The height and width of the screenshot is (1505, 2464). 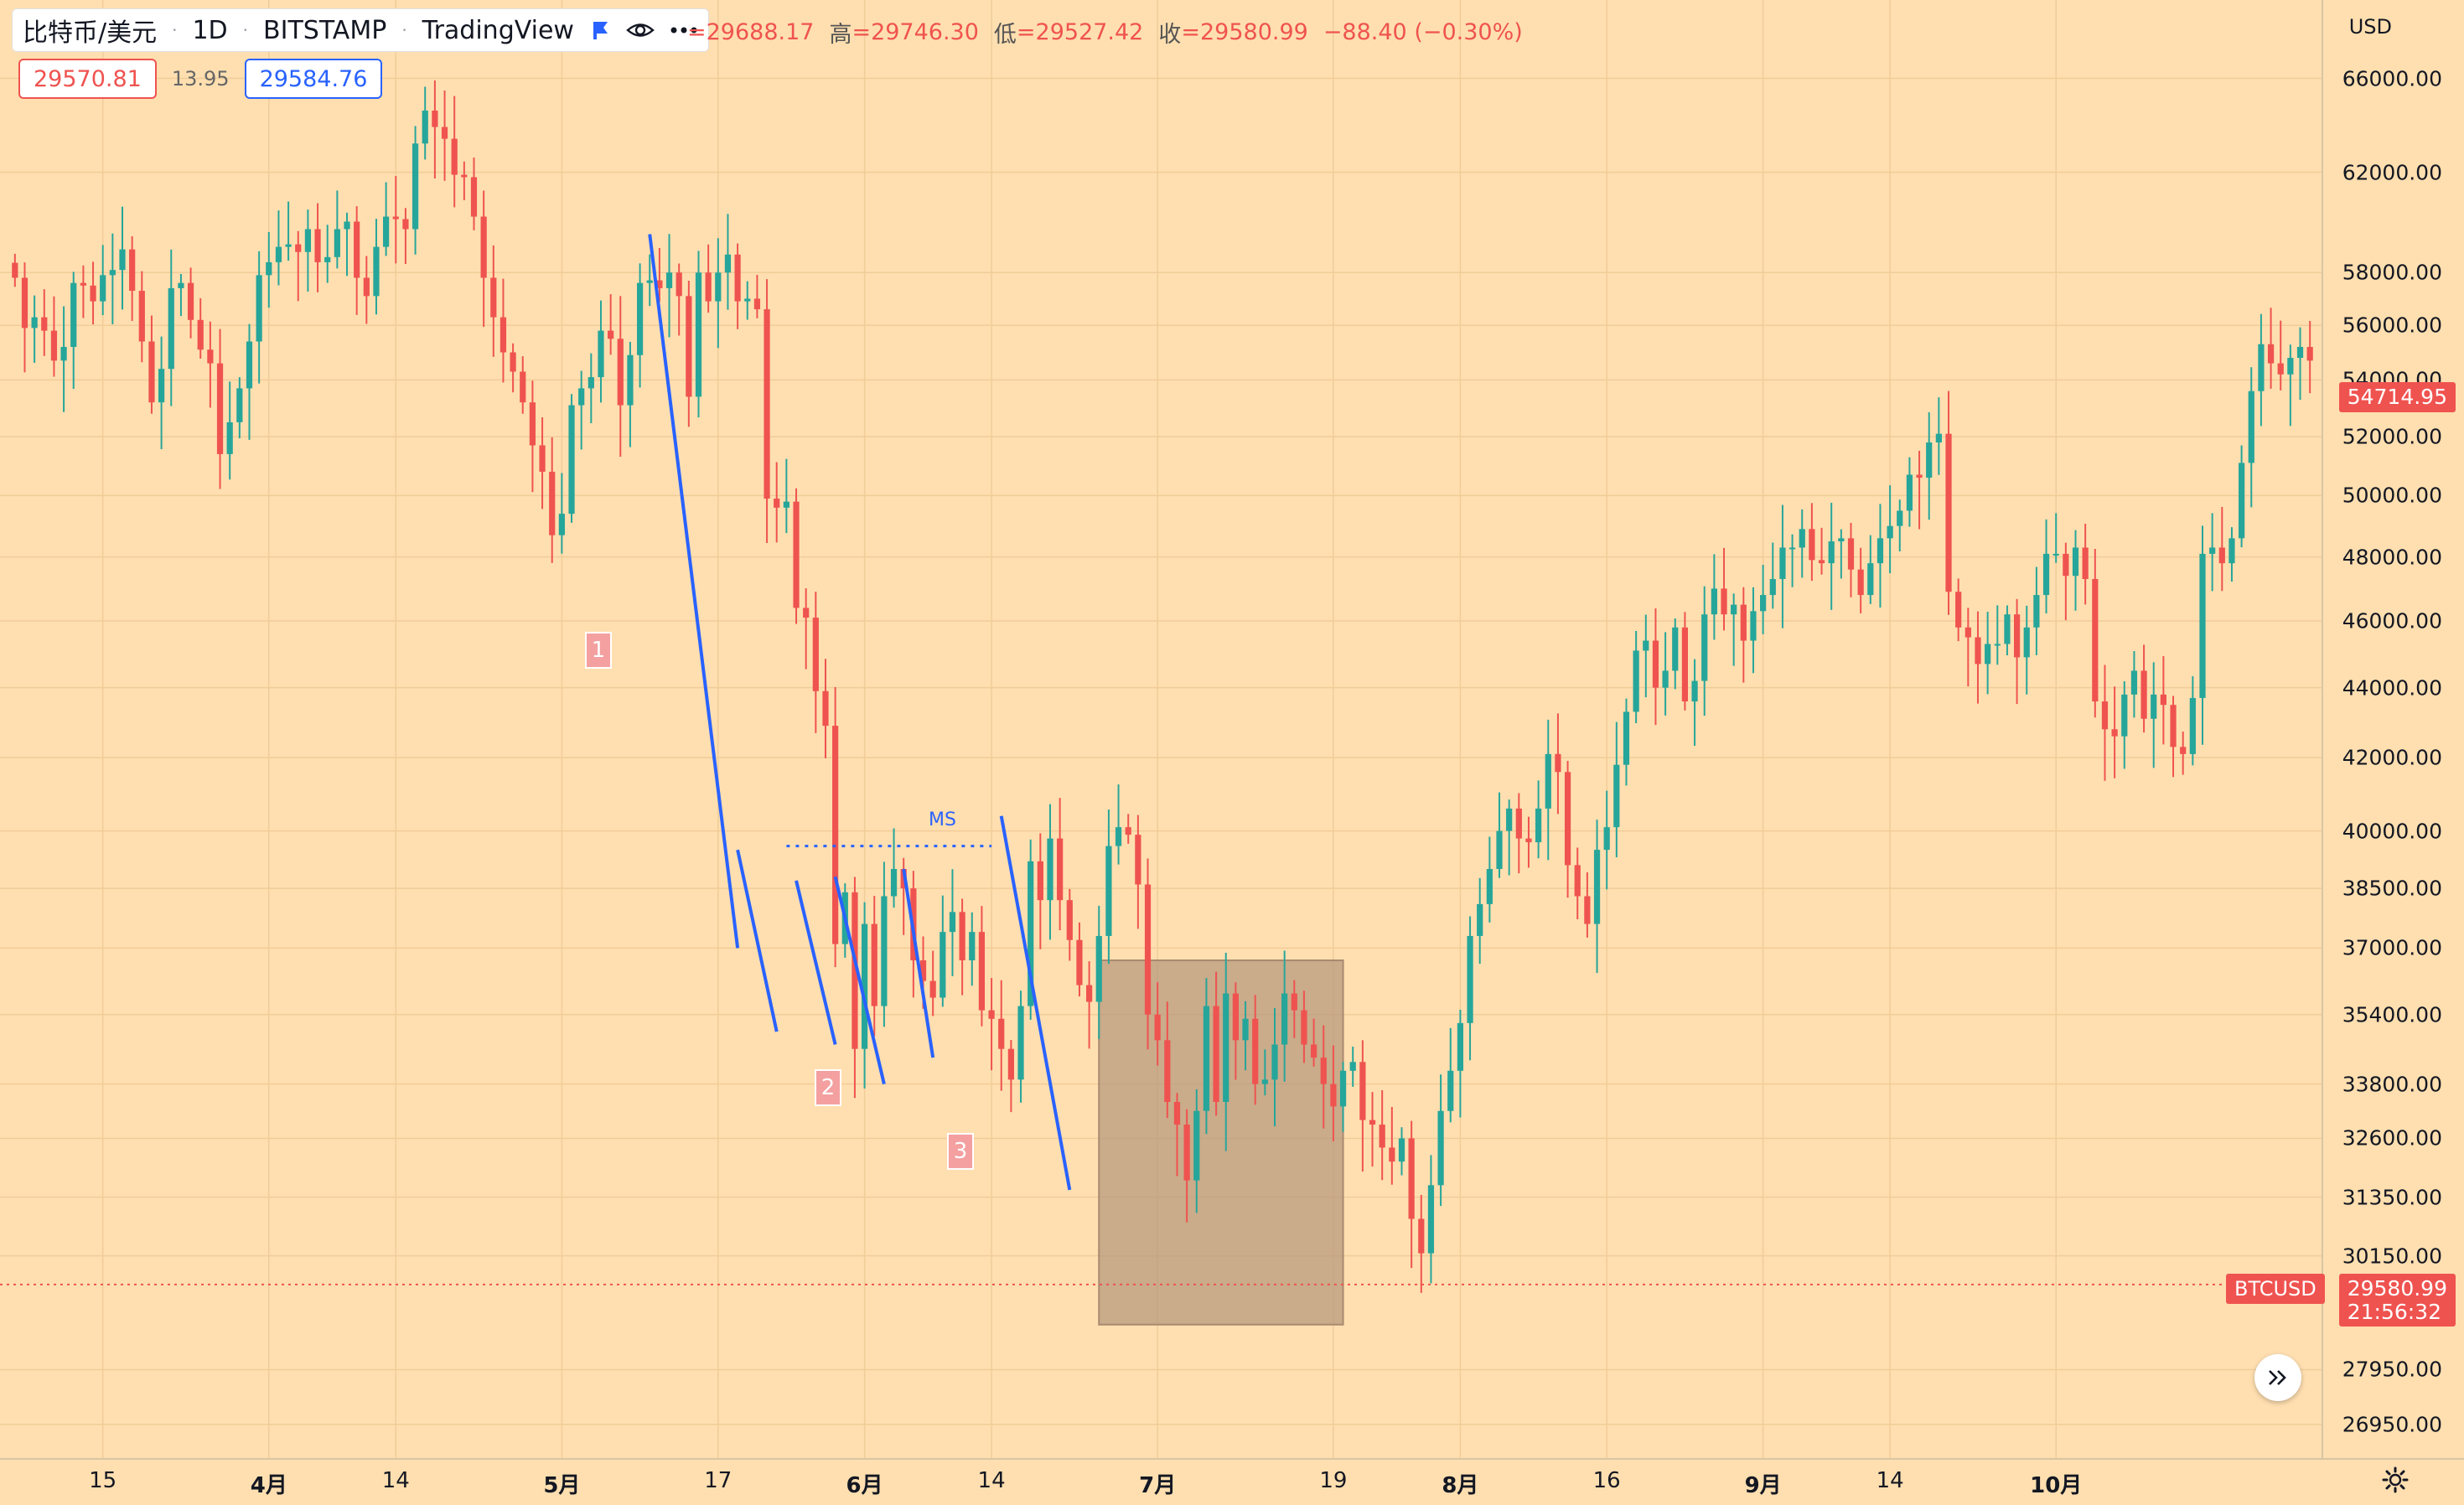 What do you see at coordinates (2370, 27) in the screenshot?
I see `currency-label: USD` at bounding box center [2370, 27].